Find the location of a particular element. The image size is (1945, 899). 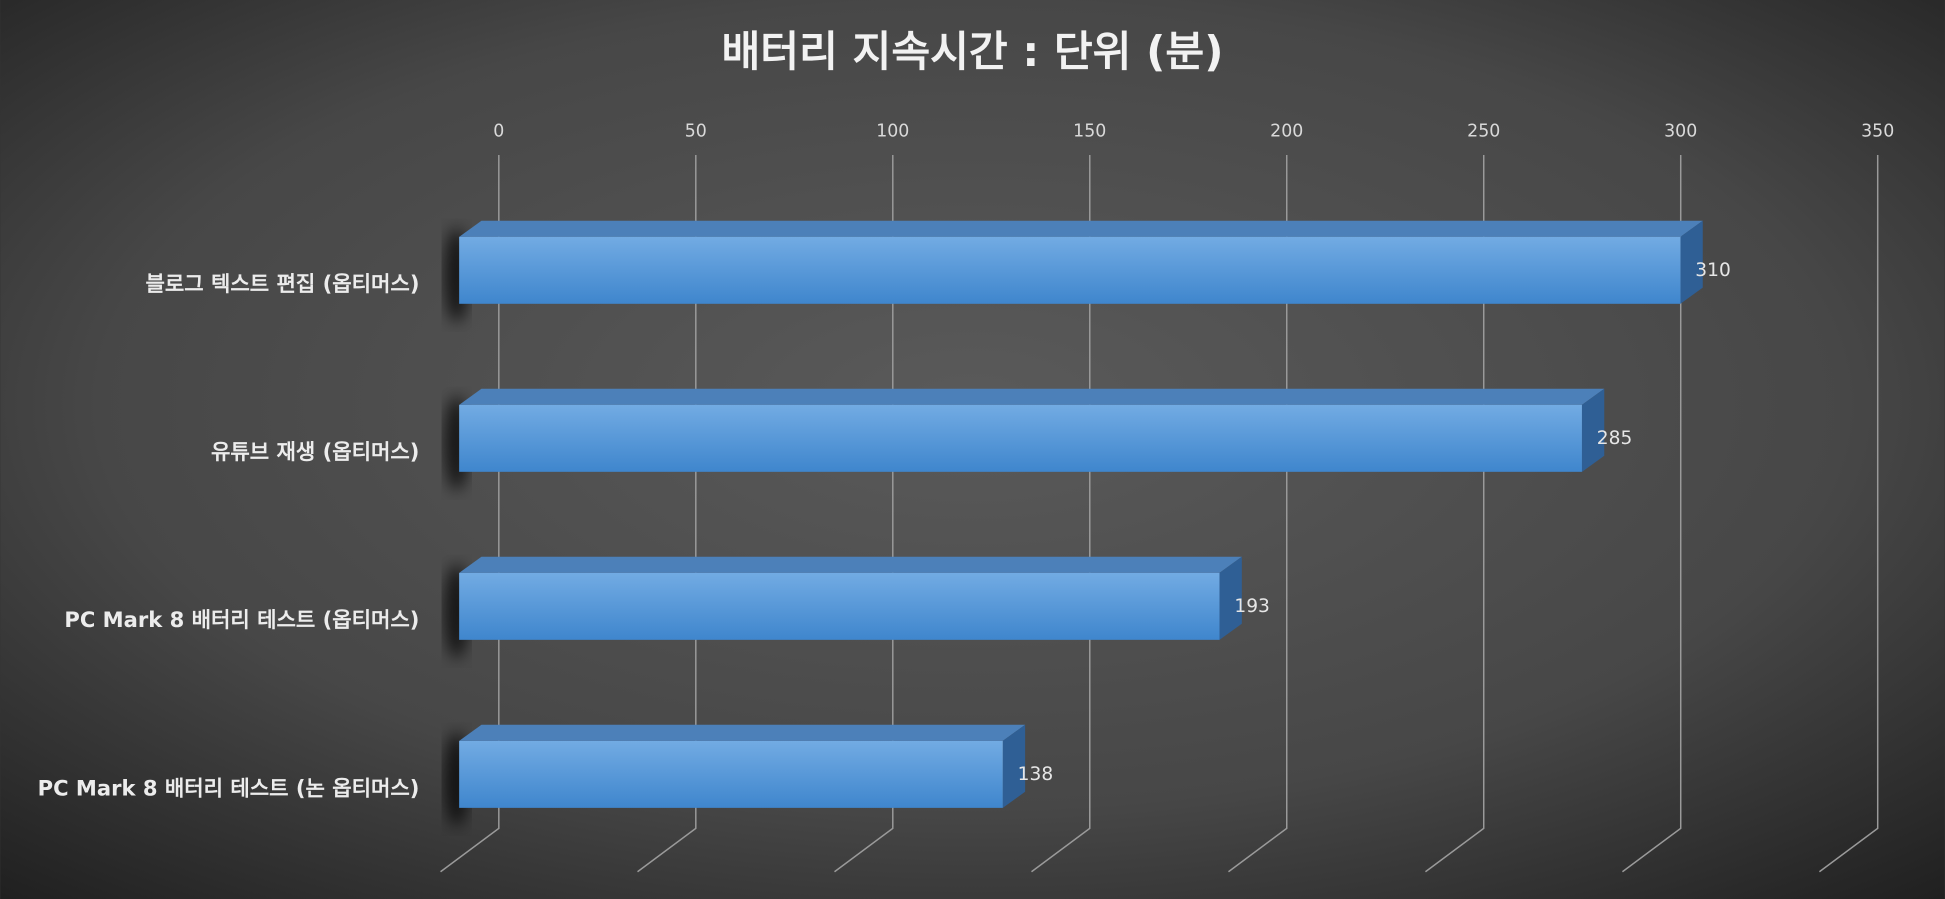

y-tick-label: PC Mark 8 배터리 테스트 (옵티머스) is located at coordinates (241, 619).